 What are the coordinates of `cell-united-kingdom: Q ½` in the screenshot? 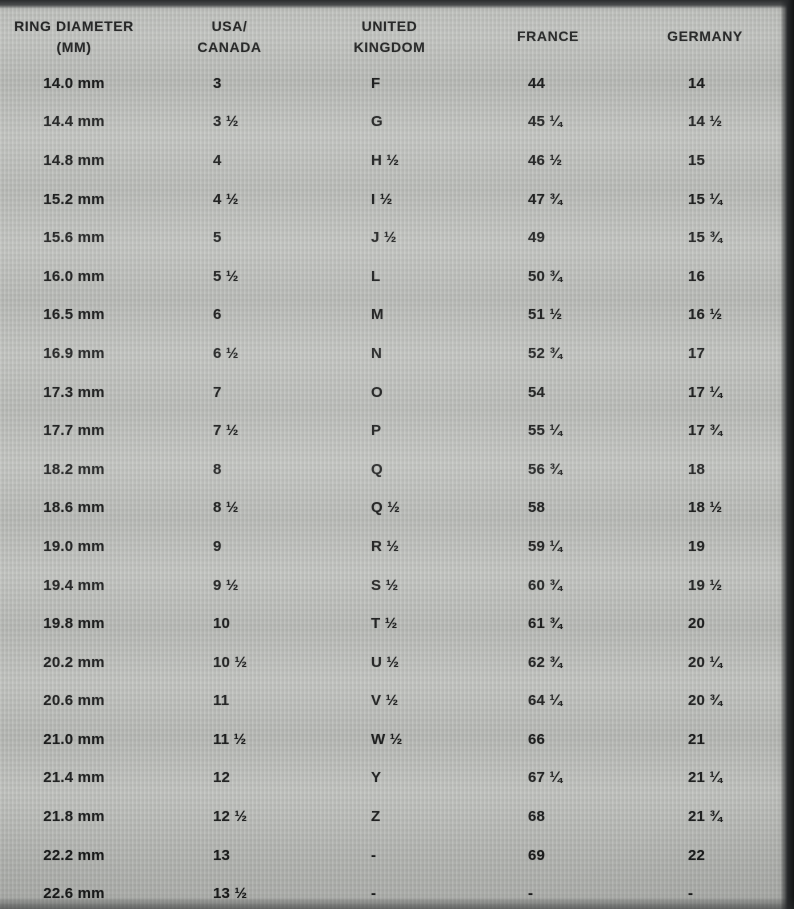 It's located at (385, 508).